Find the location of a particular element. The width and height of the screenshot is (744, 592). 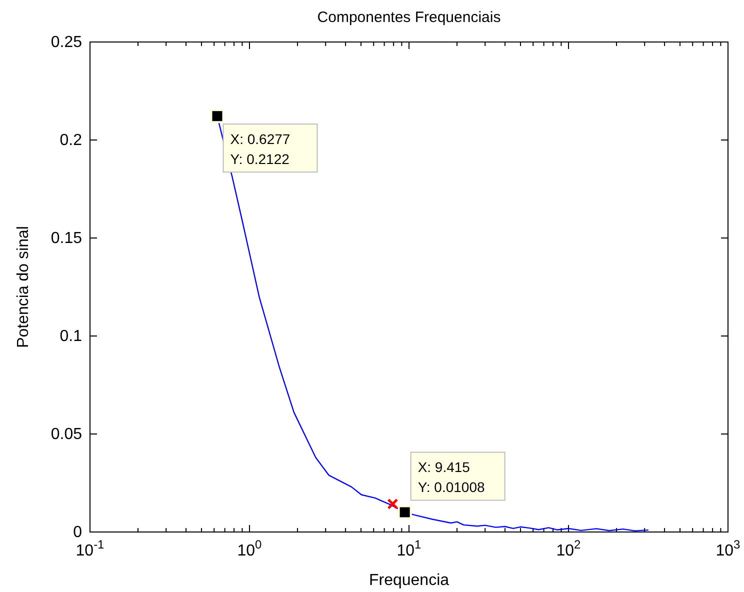

x-tick-label: 10$^{1}$ is located at coordinates (409, 548).